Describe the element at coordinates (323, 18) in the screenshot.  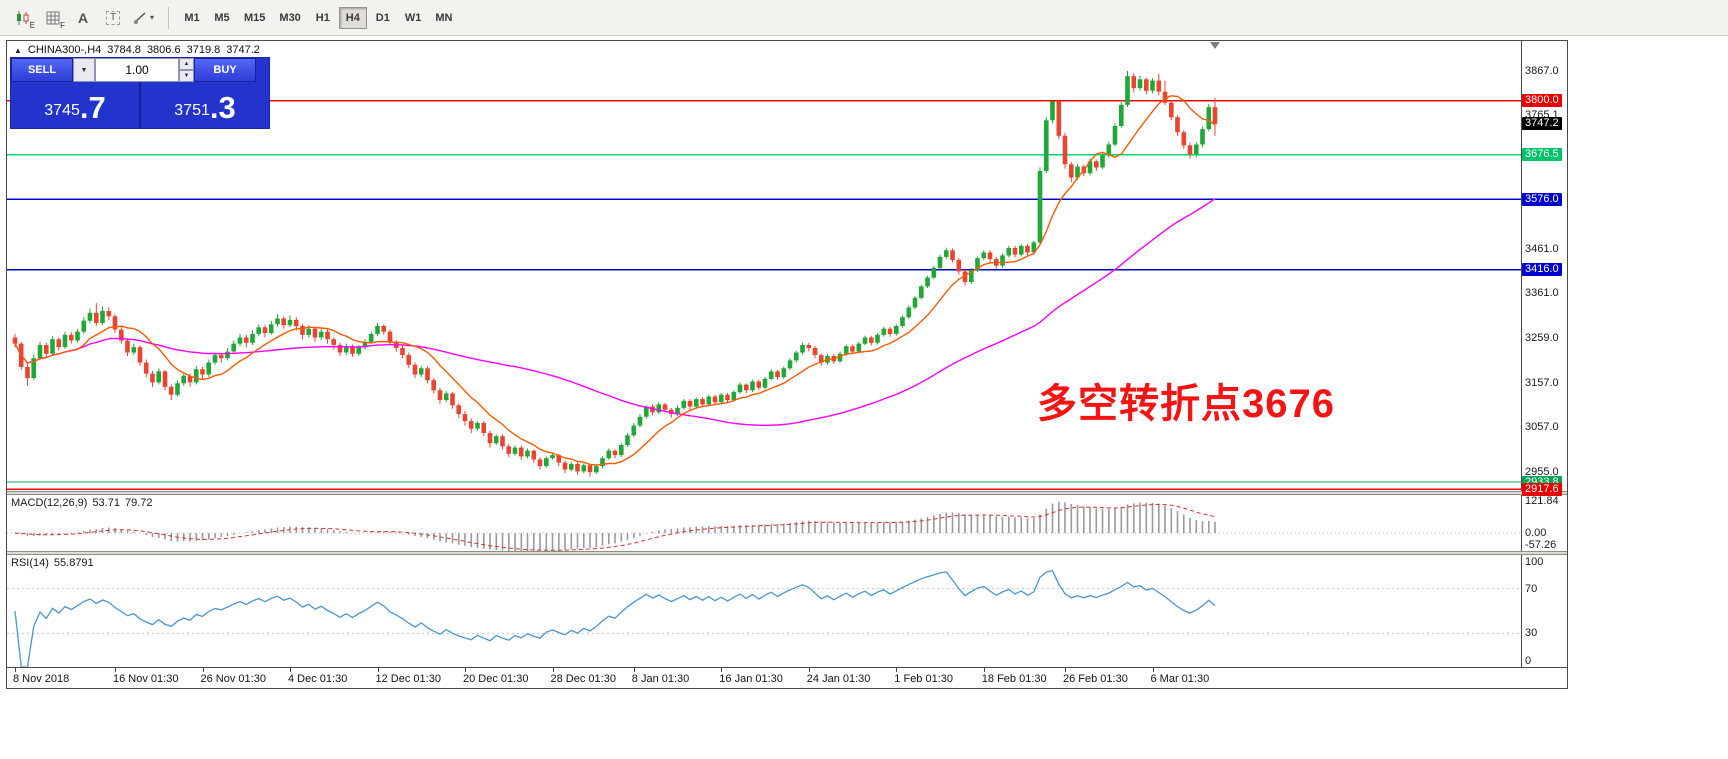
I see `tf-h1-button: H1` at that location.